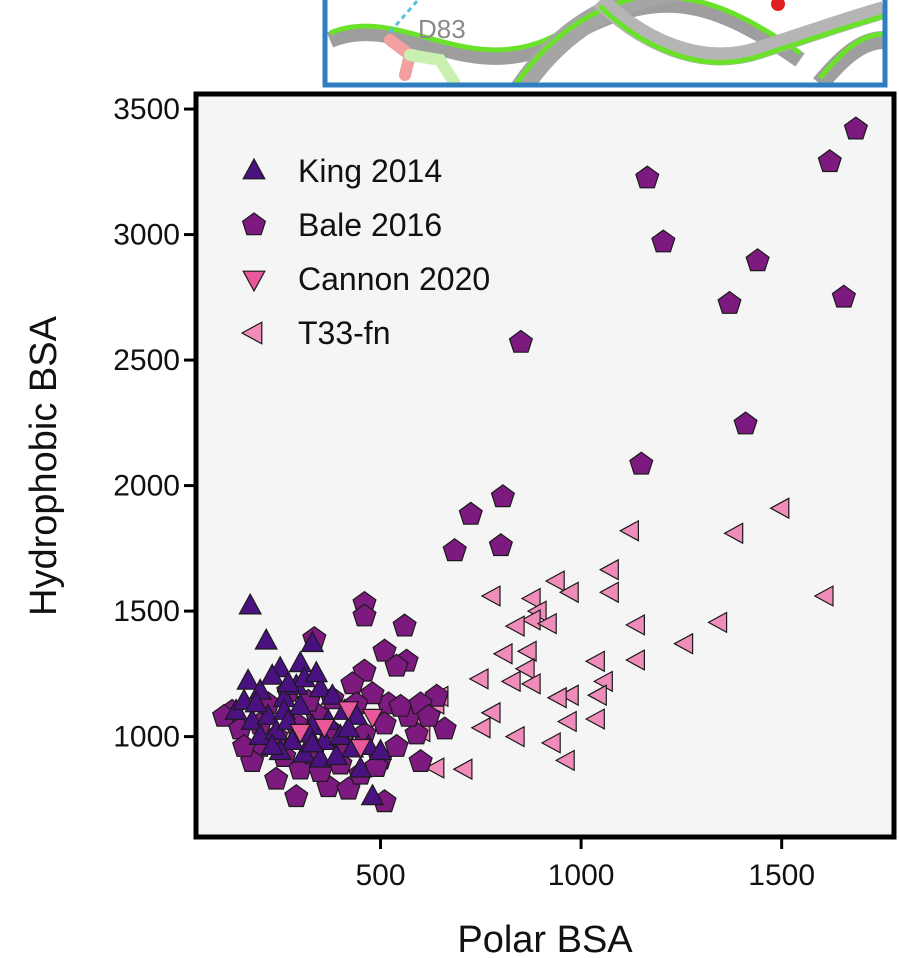 The image size is (899, 958). What do you see at coordinates (154, 423) in the screenshot?
I see `y-axis: 1000 1500 2000 2500 3000 3500` at bounding box center [154, 423].